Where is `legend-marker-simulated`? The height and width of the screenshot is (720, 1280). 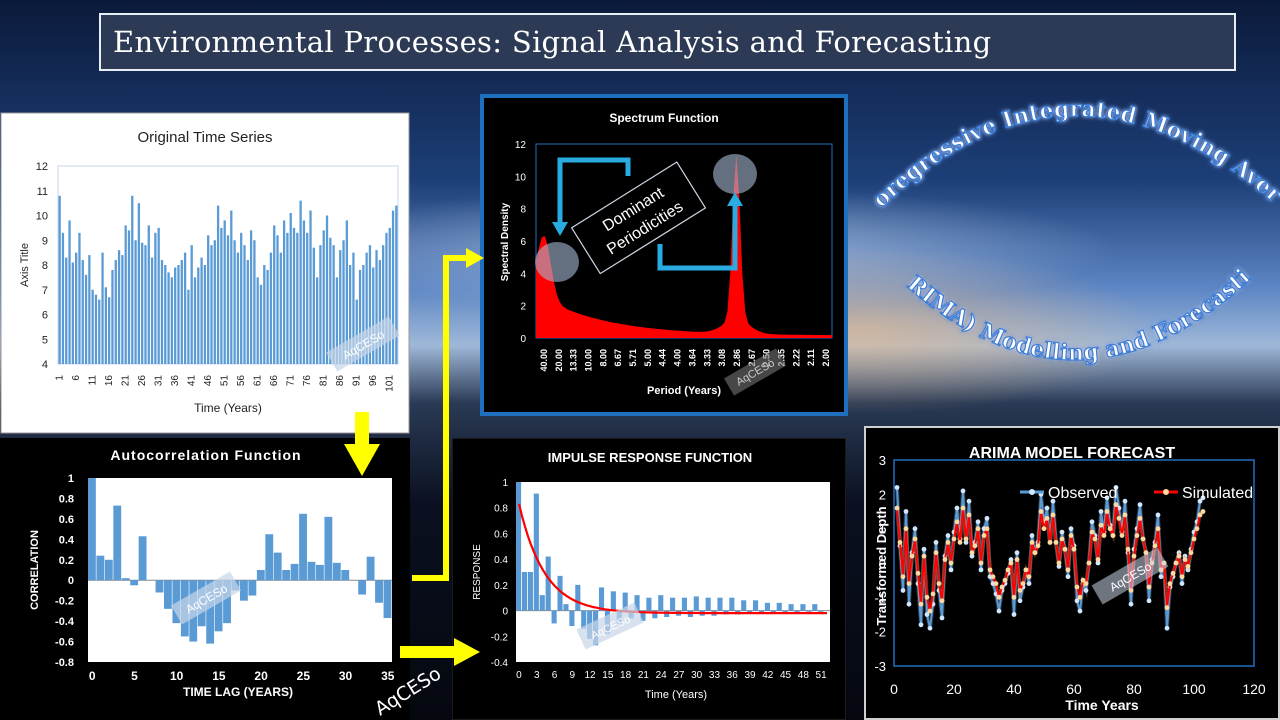 legend-marker-simulated is located at coordinates (1166, 492).